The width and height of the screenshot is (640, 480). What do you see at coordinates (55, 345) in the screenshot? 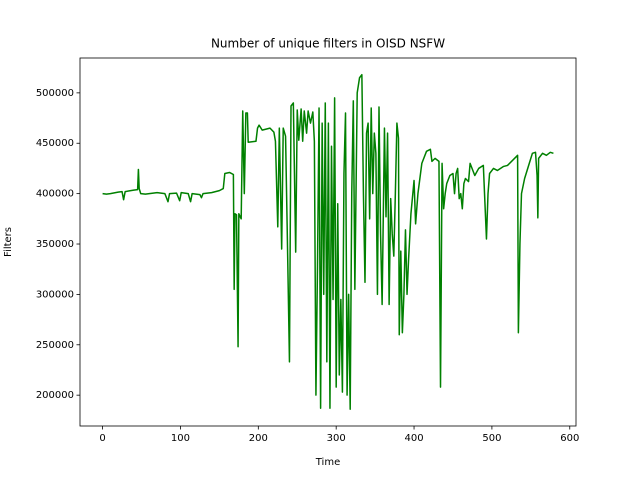
I see `y-tick-label: 250000` at bounding box center [55, 345].